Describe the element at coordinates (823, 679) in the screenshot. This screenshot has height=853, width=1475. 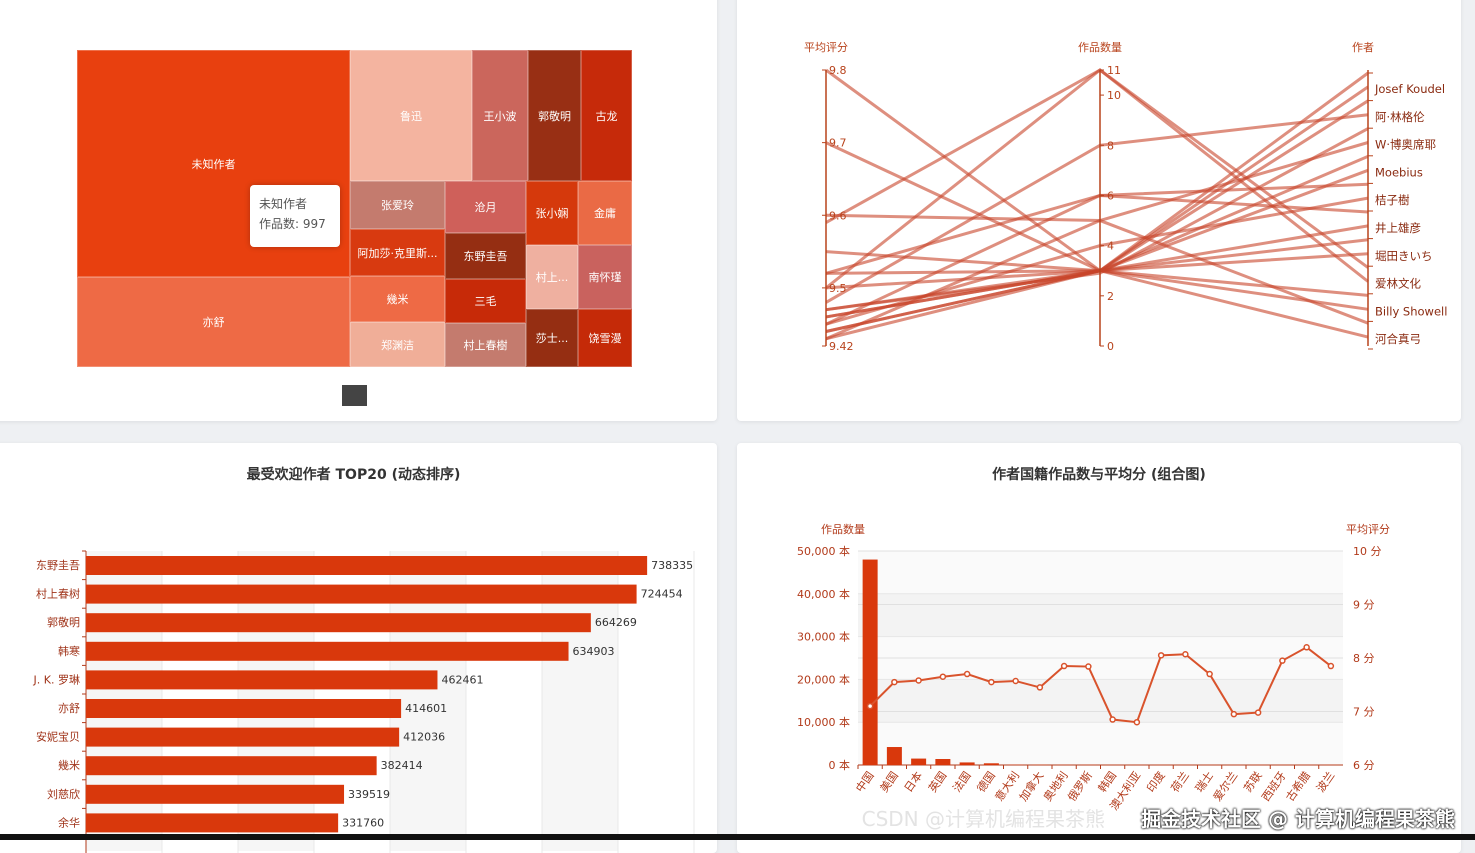
I see `left-tick-label: 20,000 本` at that location.